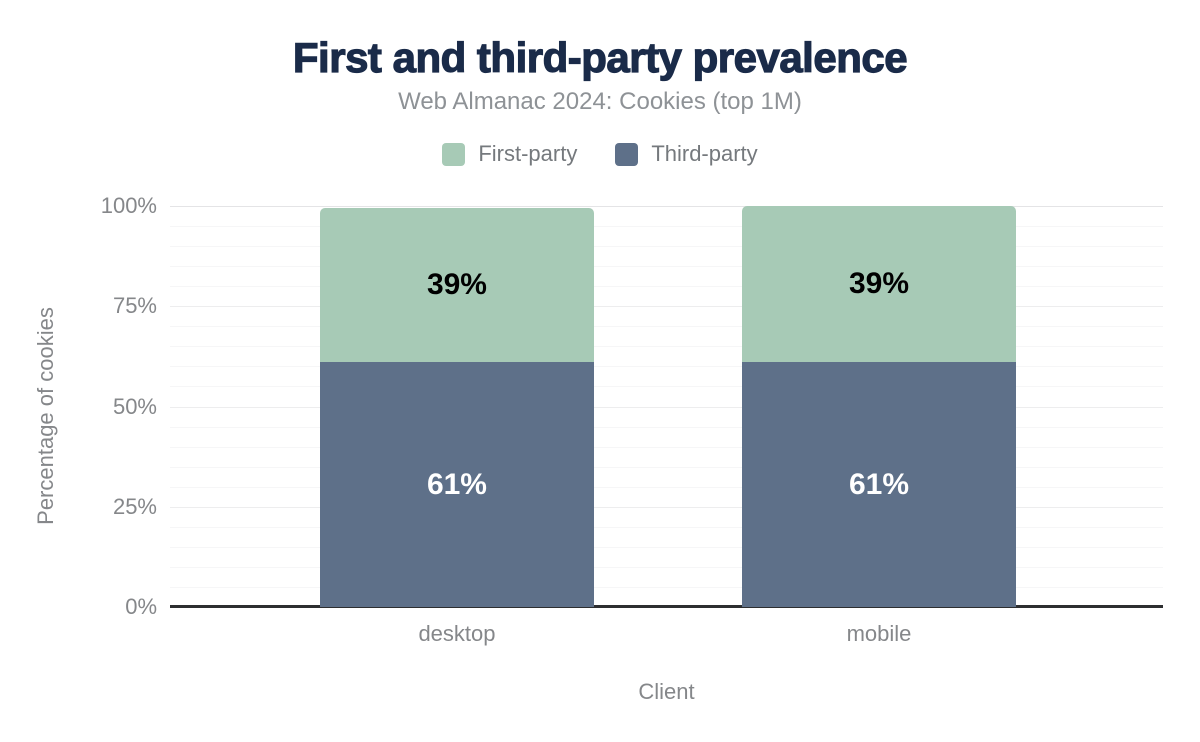 The height and width of the screenshot is (742, 1200). What do you see at coordinates (666, 691) in the screenshot?
I see `x-axis-title: Client` at bounding box center [666, 691].